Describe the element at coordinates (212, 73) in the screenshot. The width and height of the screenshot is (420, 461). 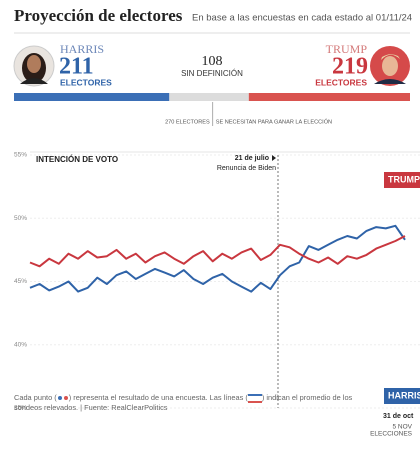
I see `undecided-label: SIN DEFINICIÓN` at that location.